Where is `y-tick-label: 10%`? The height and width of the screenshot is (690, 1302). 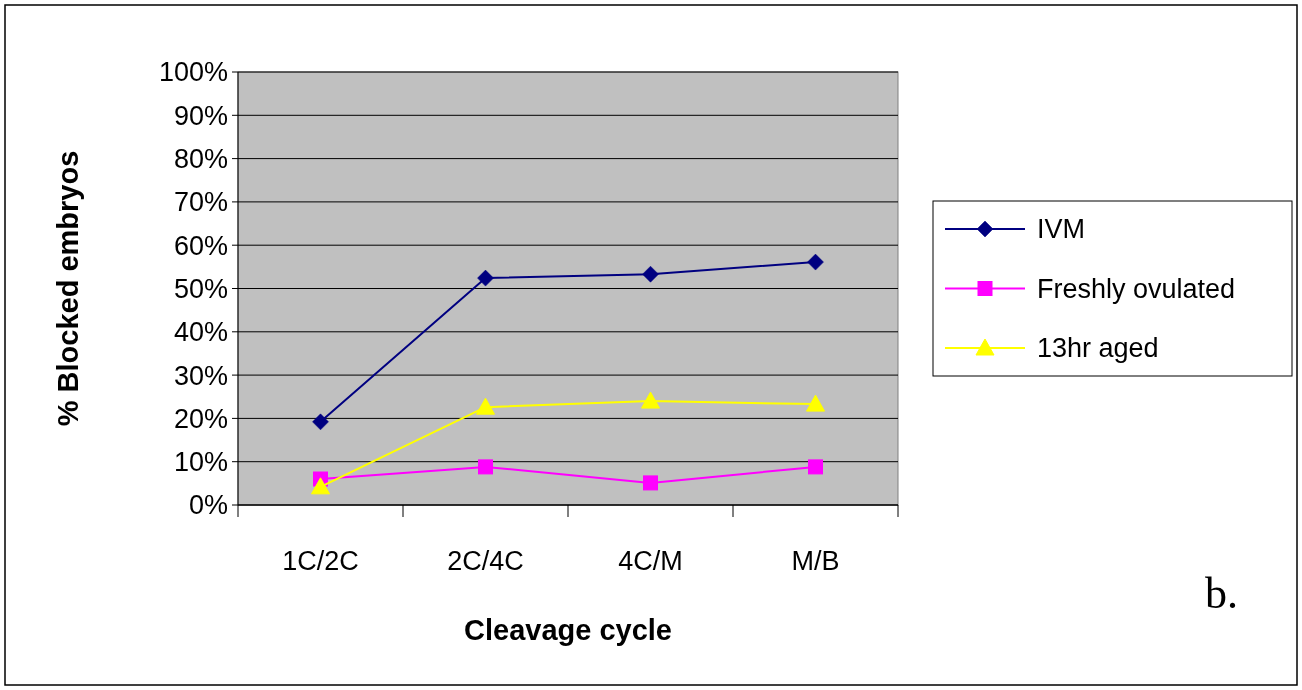
y-tick-label: 10% is located at coordinates (200, 462).